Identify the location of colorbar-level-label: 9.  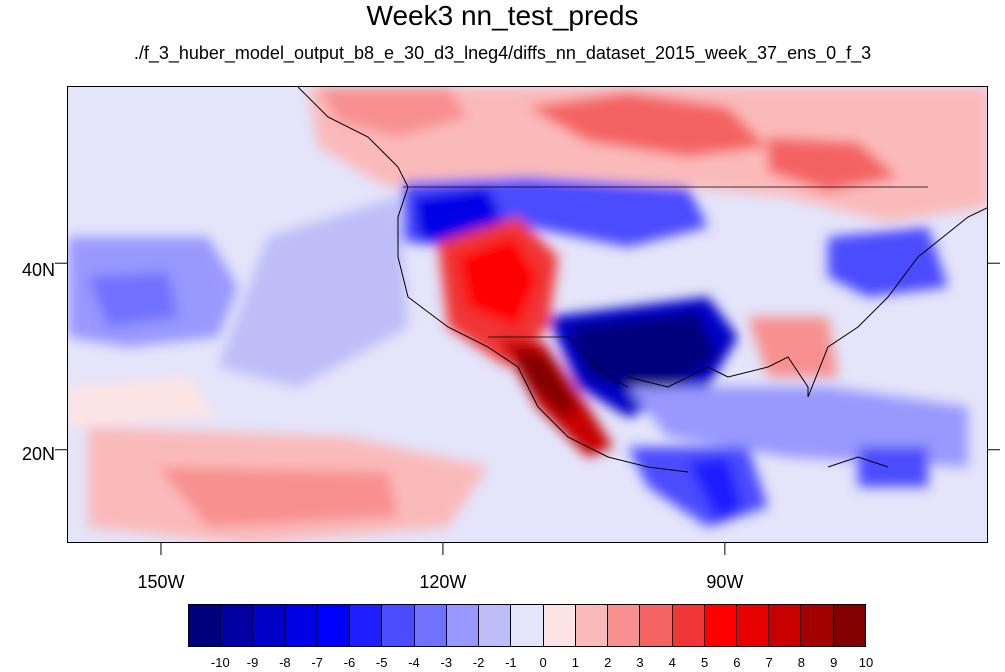
(834, 662).